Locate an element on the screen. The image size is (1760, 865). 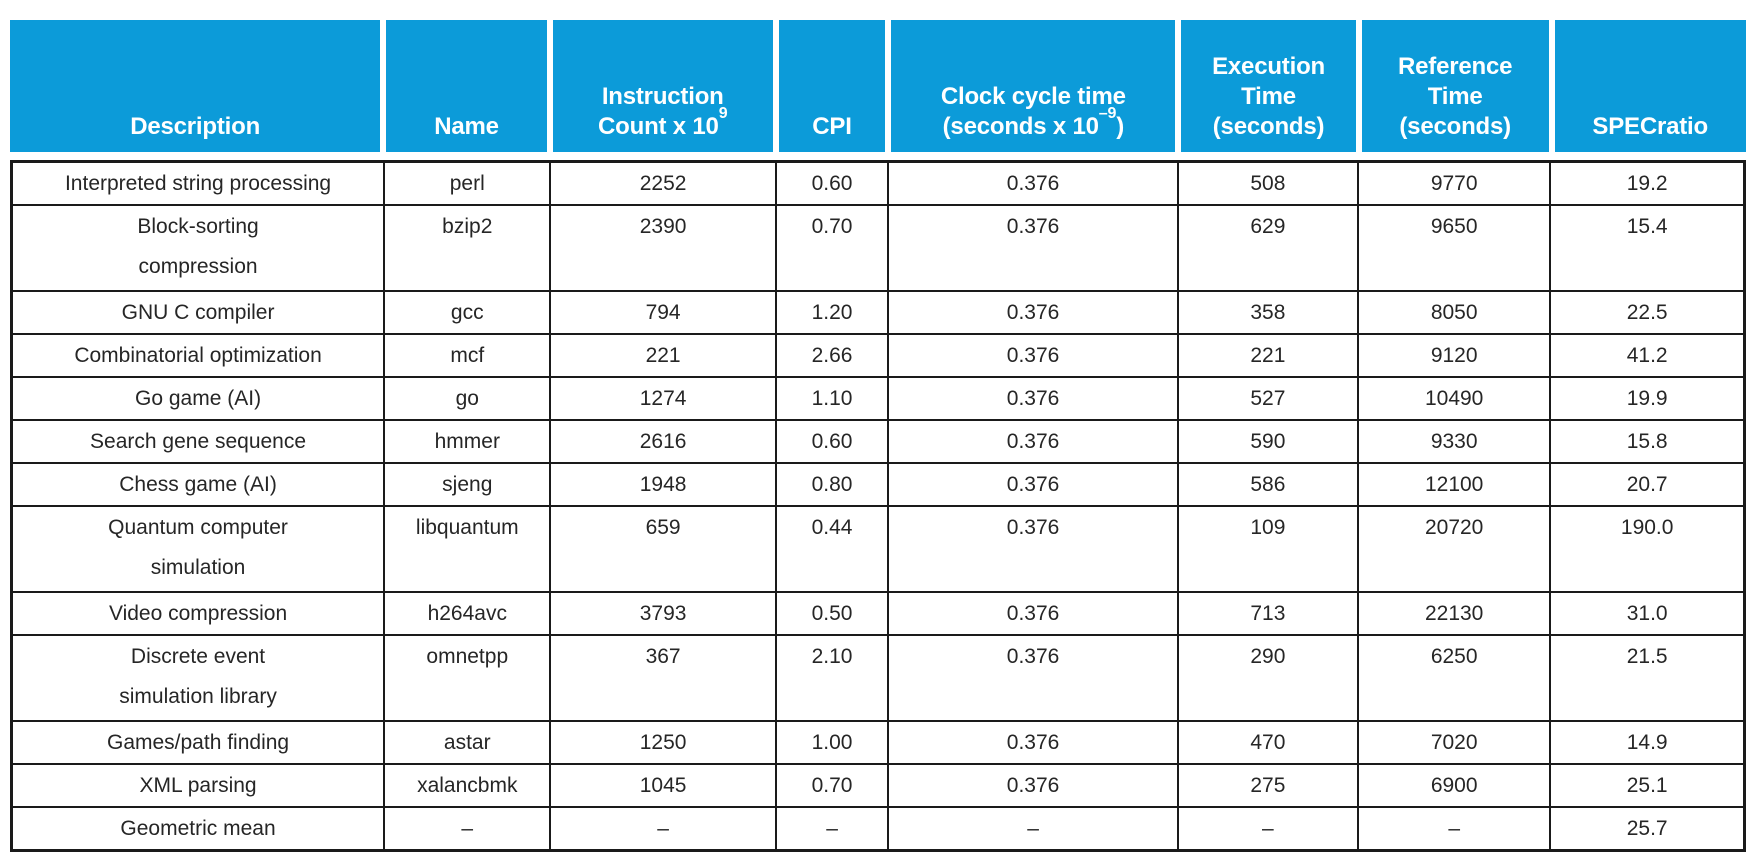
cell-specratio: 25.7 is located at coordinates (1647, 829).